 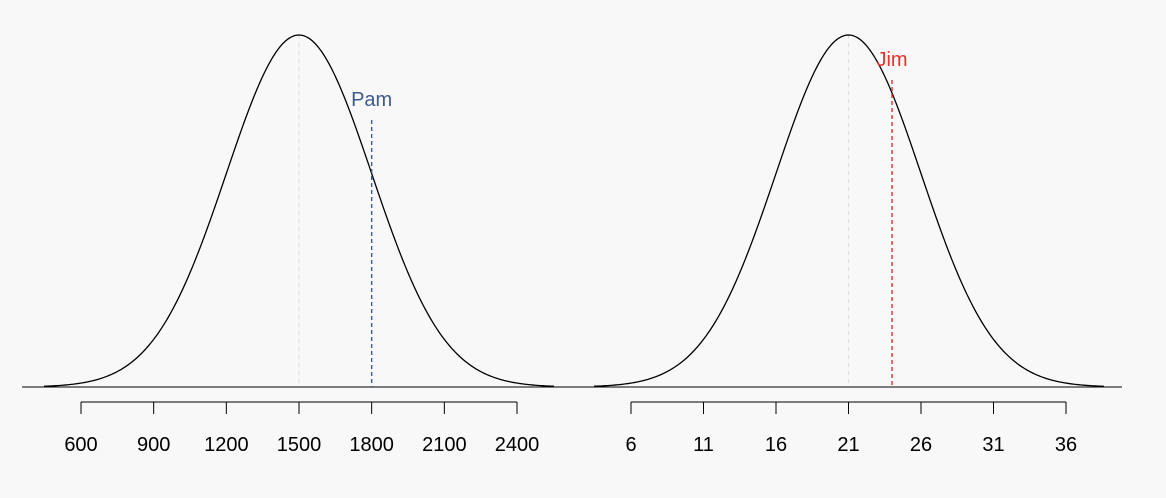 I want to click on x-tick-label: 2100, so click(x=444, y=445).